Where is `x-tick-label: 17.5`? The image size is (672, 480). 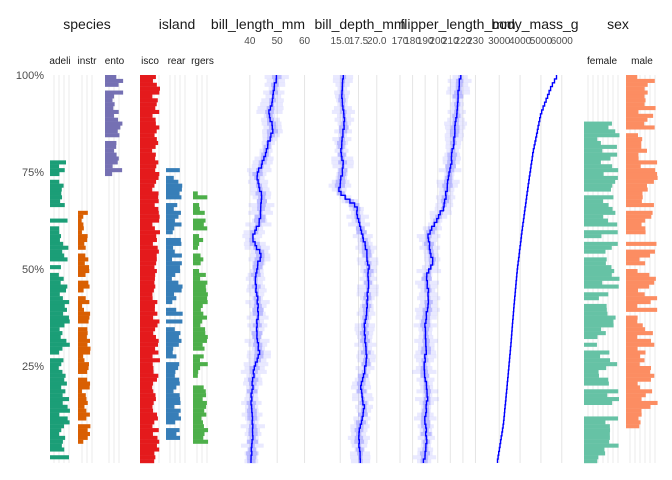 x-tick-label: 17.5 is located at coordinates (359, 41).